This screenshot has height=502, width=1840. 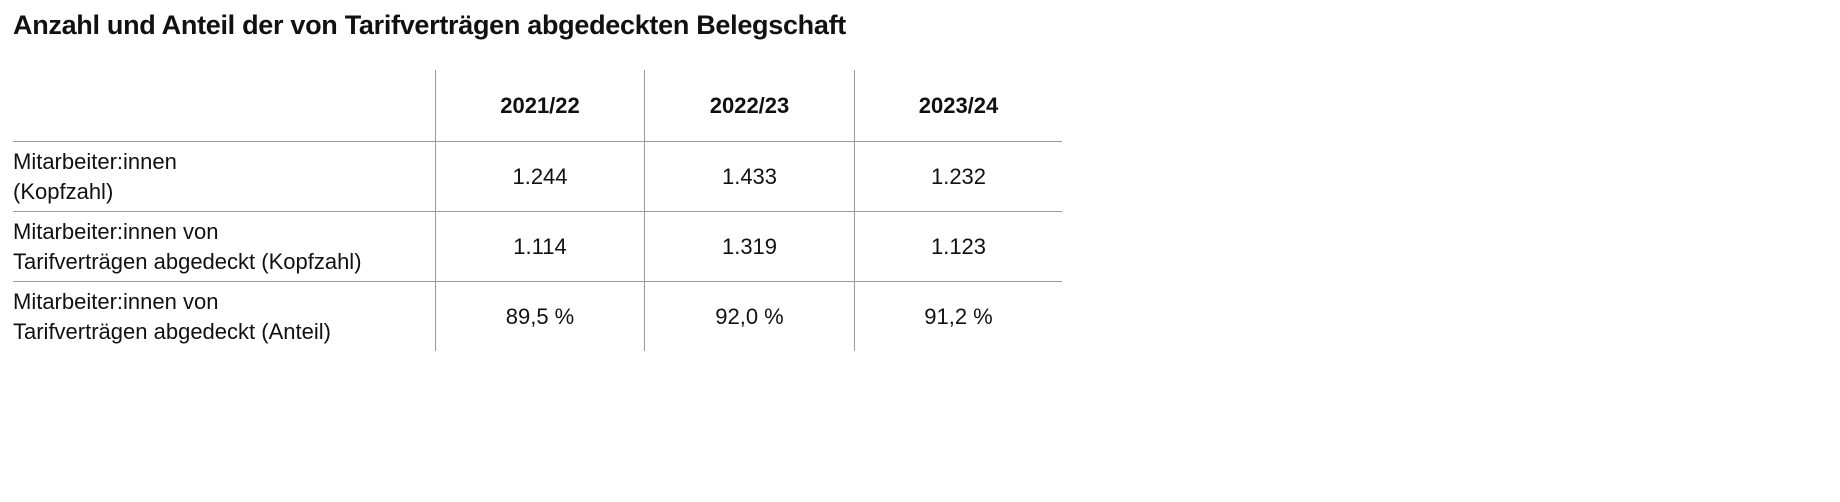 I want to click on column-header: 2022/23, so click(x=749, y=106).